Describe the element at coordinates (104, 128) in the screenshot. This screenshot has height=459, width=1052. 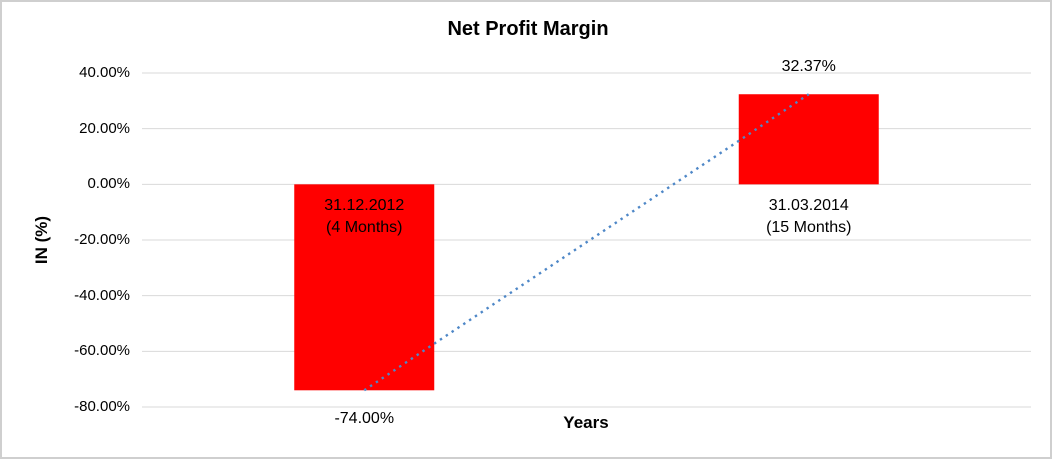
I see `y-tick-label: 20.00%` at that location.